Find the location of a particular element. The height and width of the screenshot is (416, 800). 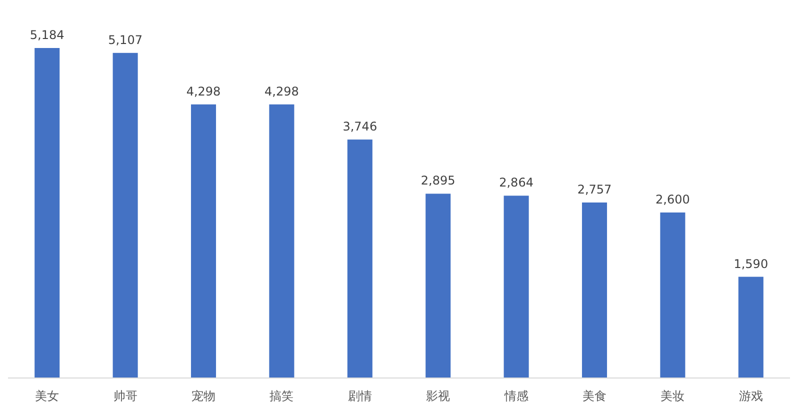

x-tick-label: 影视 is located at coordinates (438, 396).